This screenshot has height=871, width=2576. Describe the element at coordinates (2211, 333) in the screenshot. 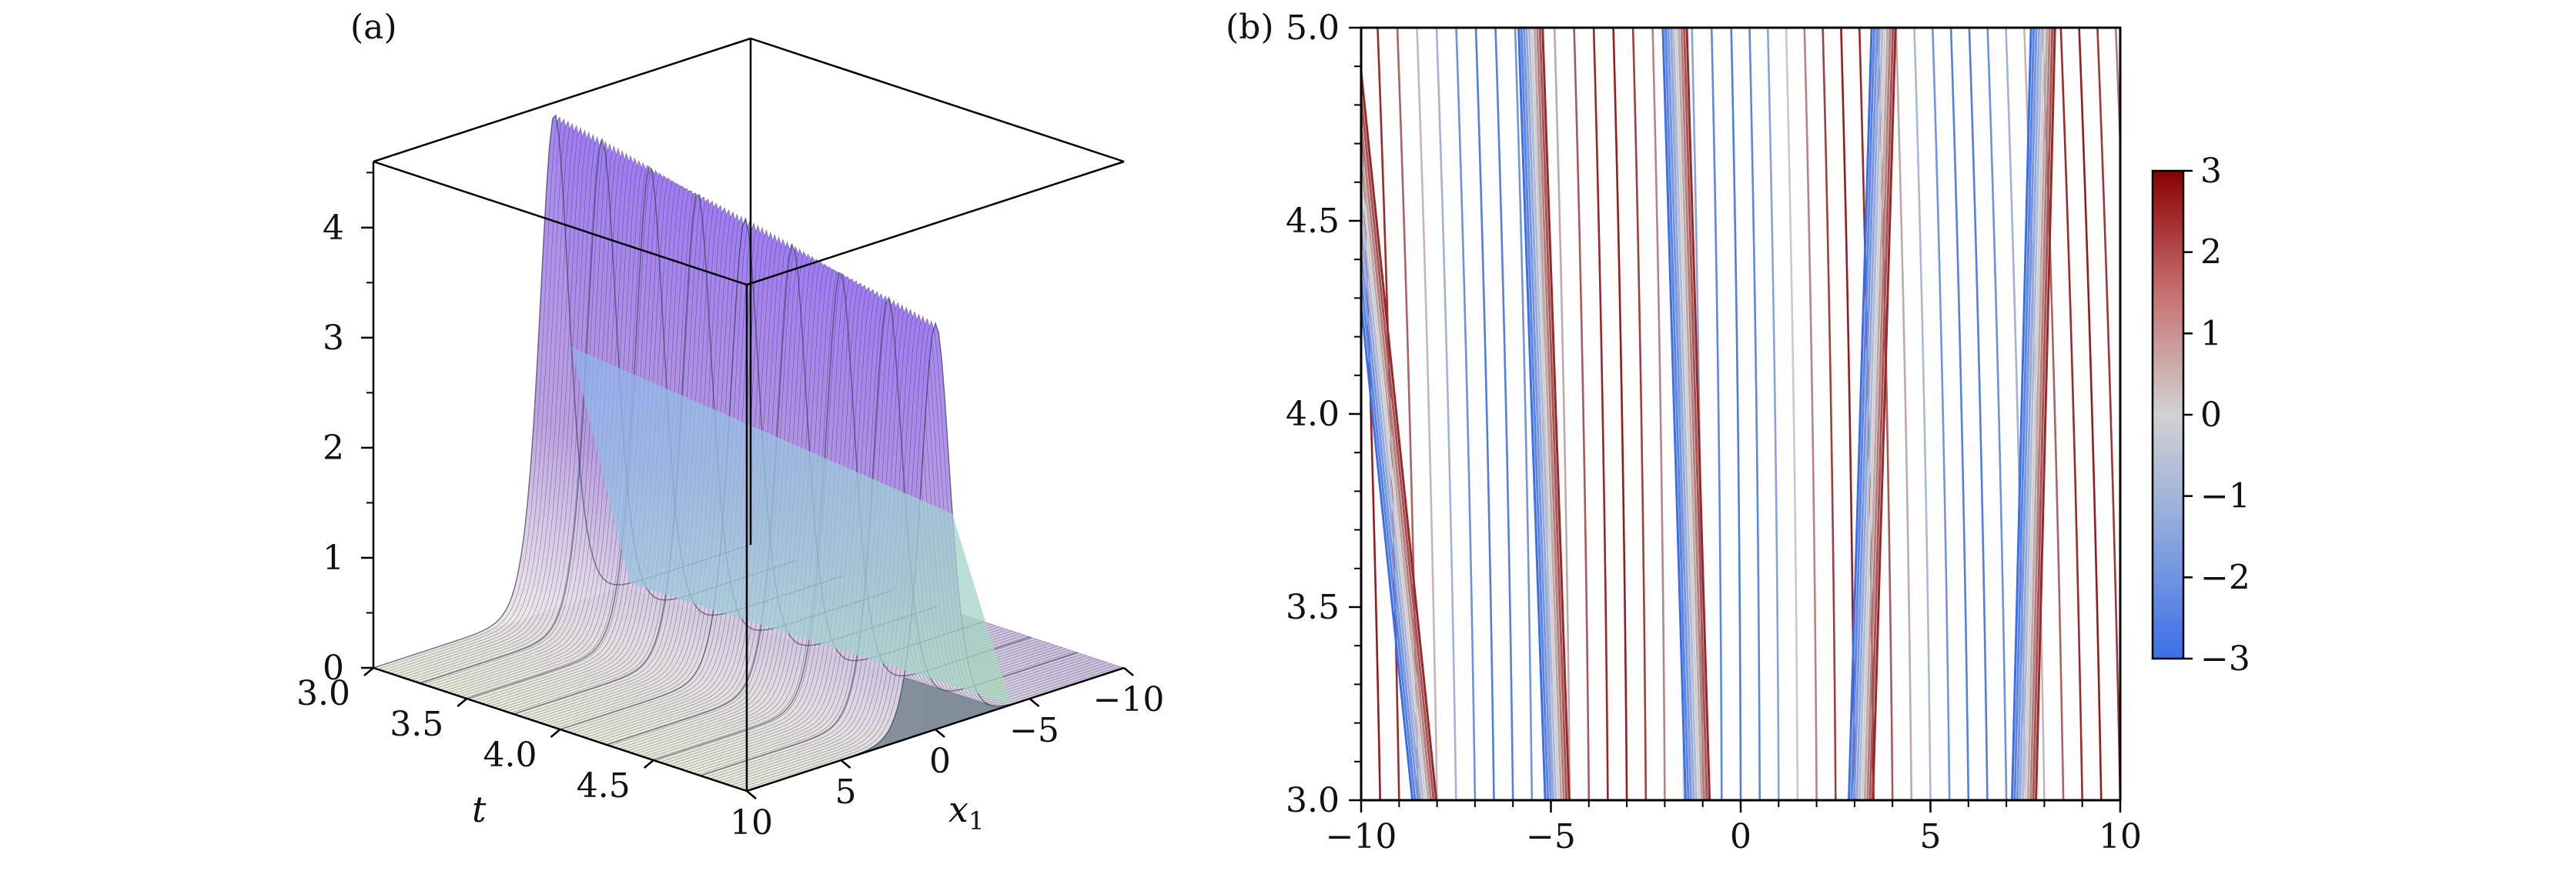

I see `colorbar-tick-label: 1` at that location.